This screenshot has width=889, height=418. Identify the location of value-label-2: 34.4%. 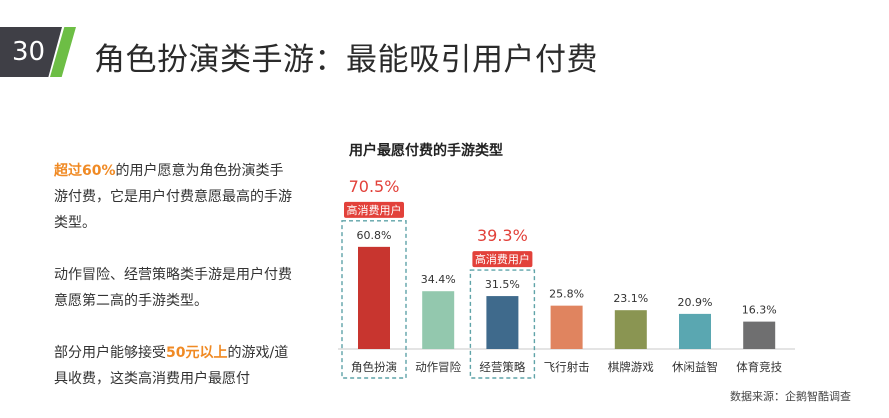
(438, 279).